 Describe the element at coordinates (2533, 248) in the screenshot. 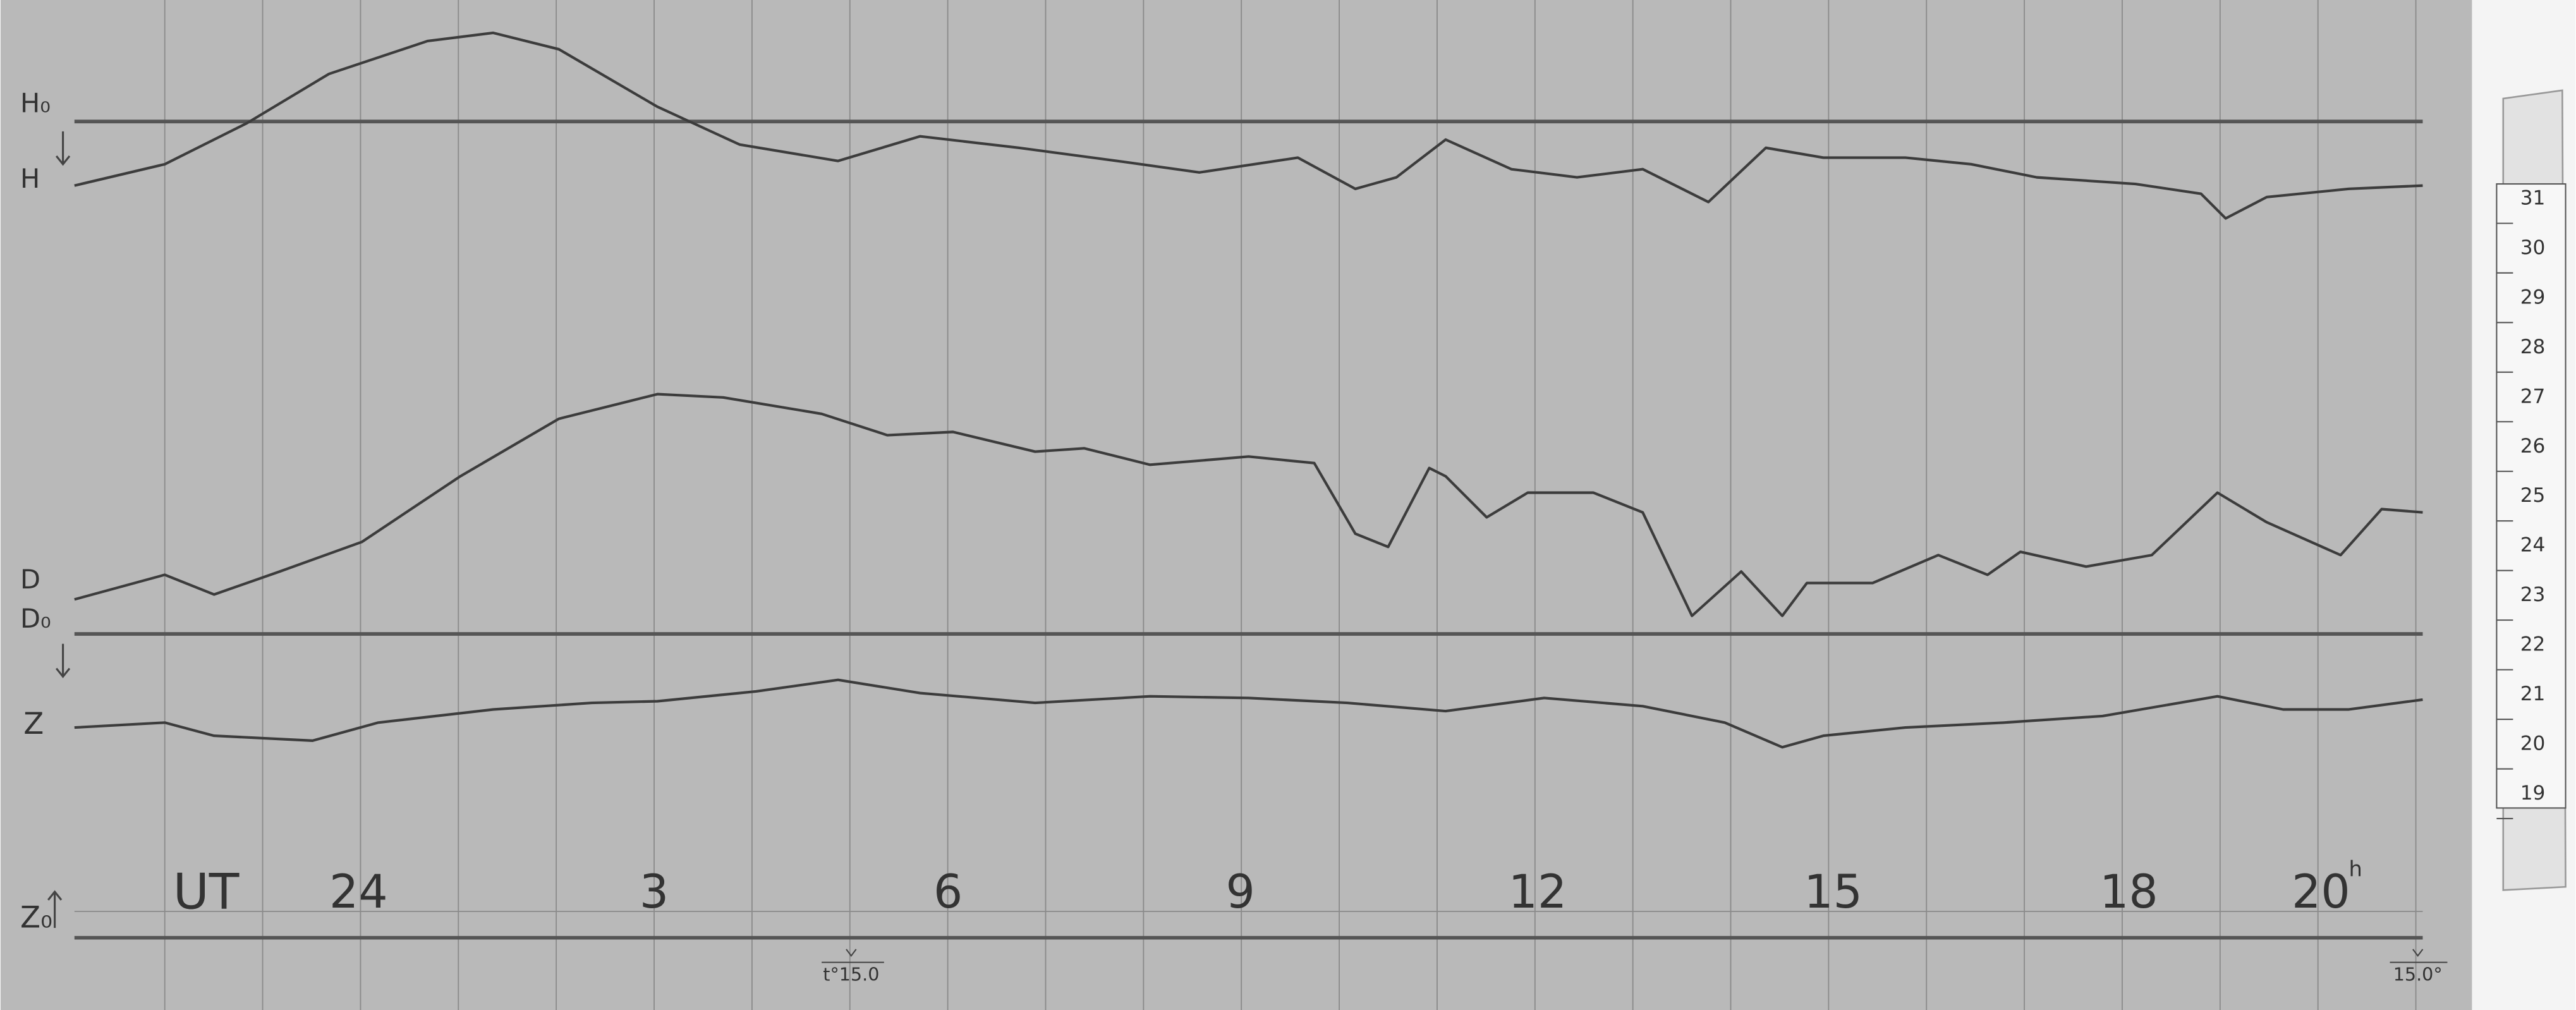

I see `scale-label: 30` at that location.